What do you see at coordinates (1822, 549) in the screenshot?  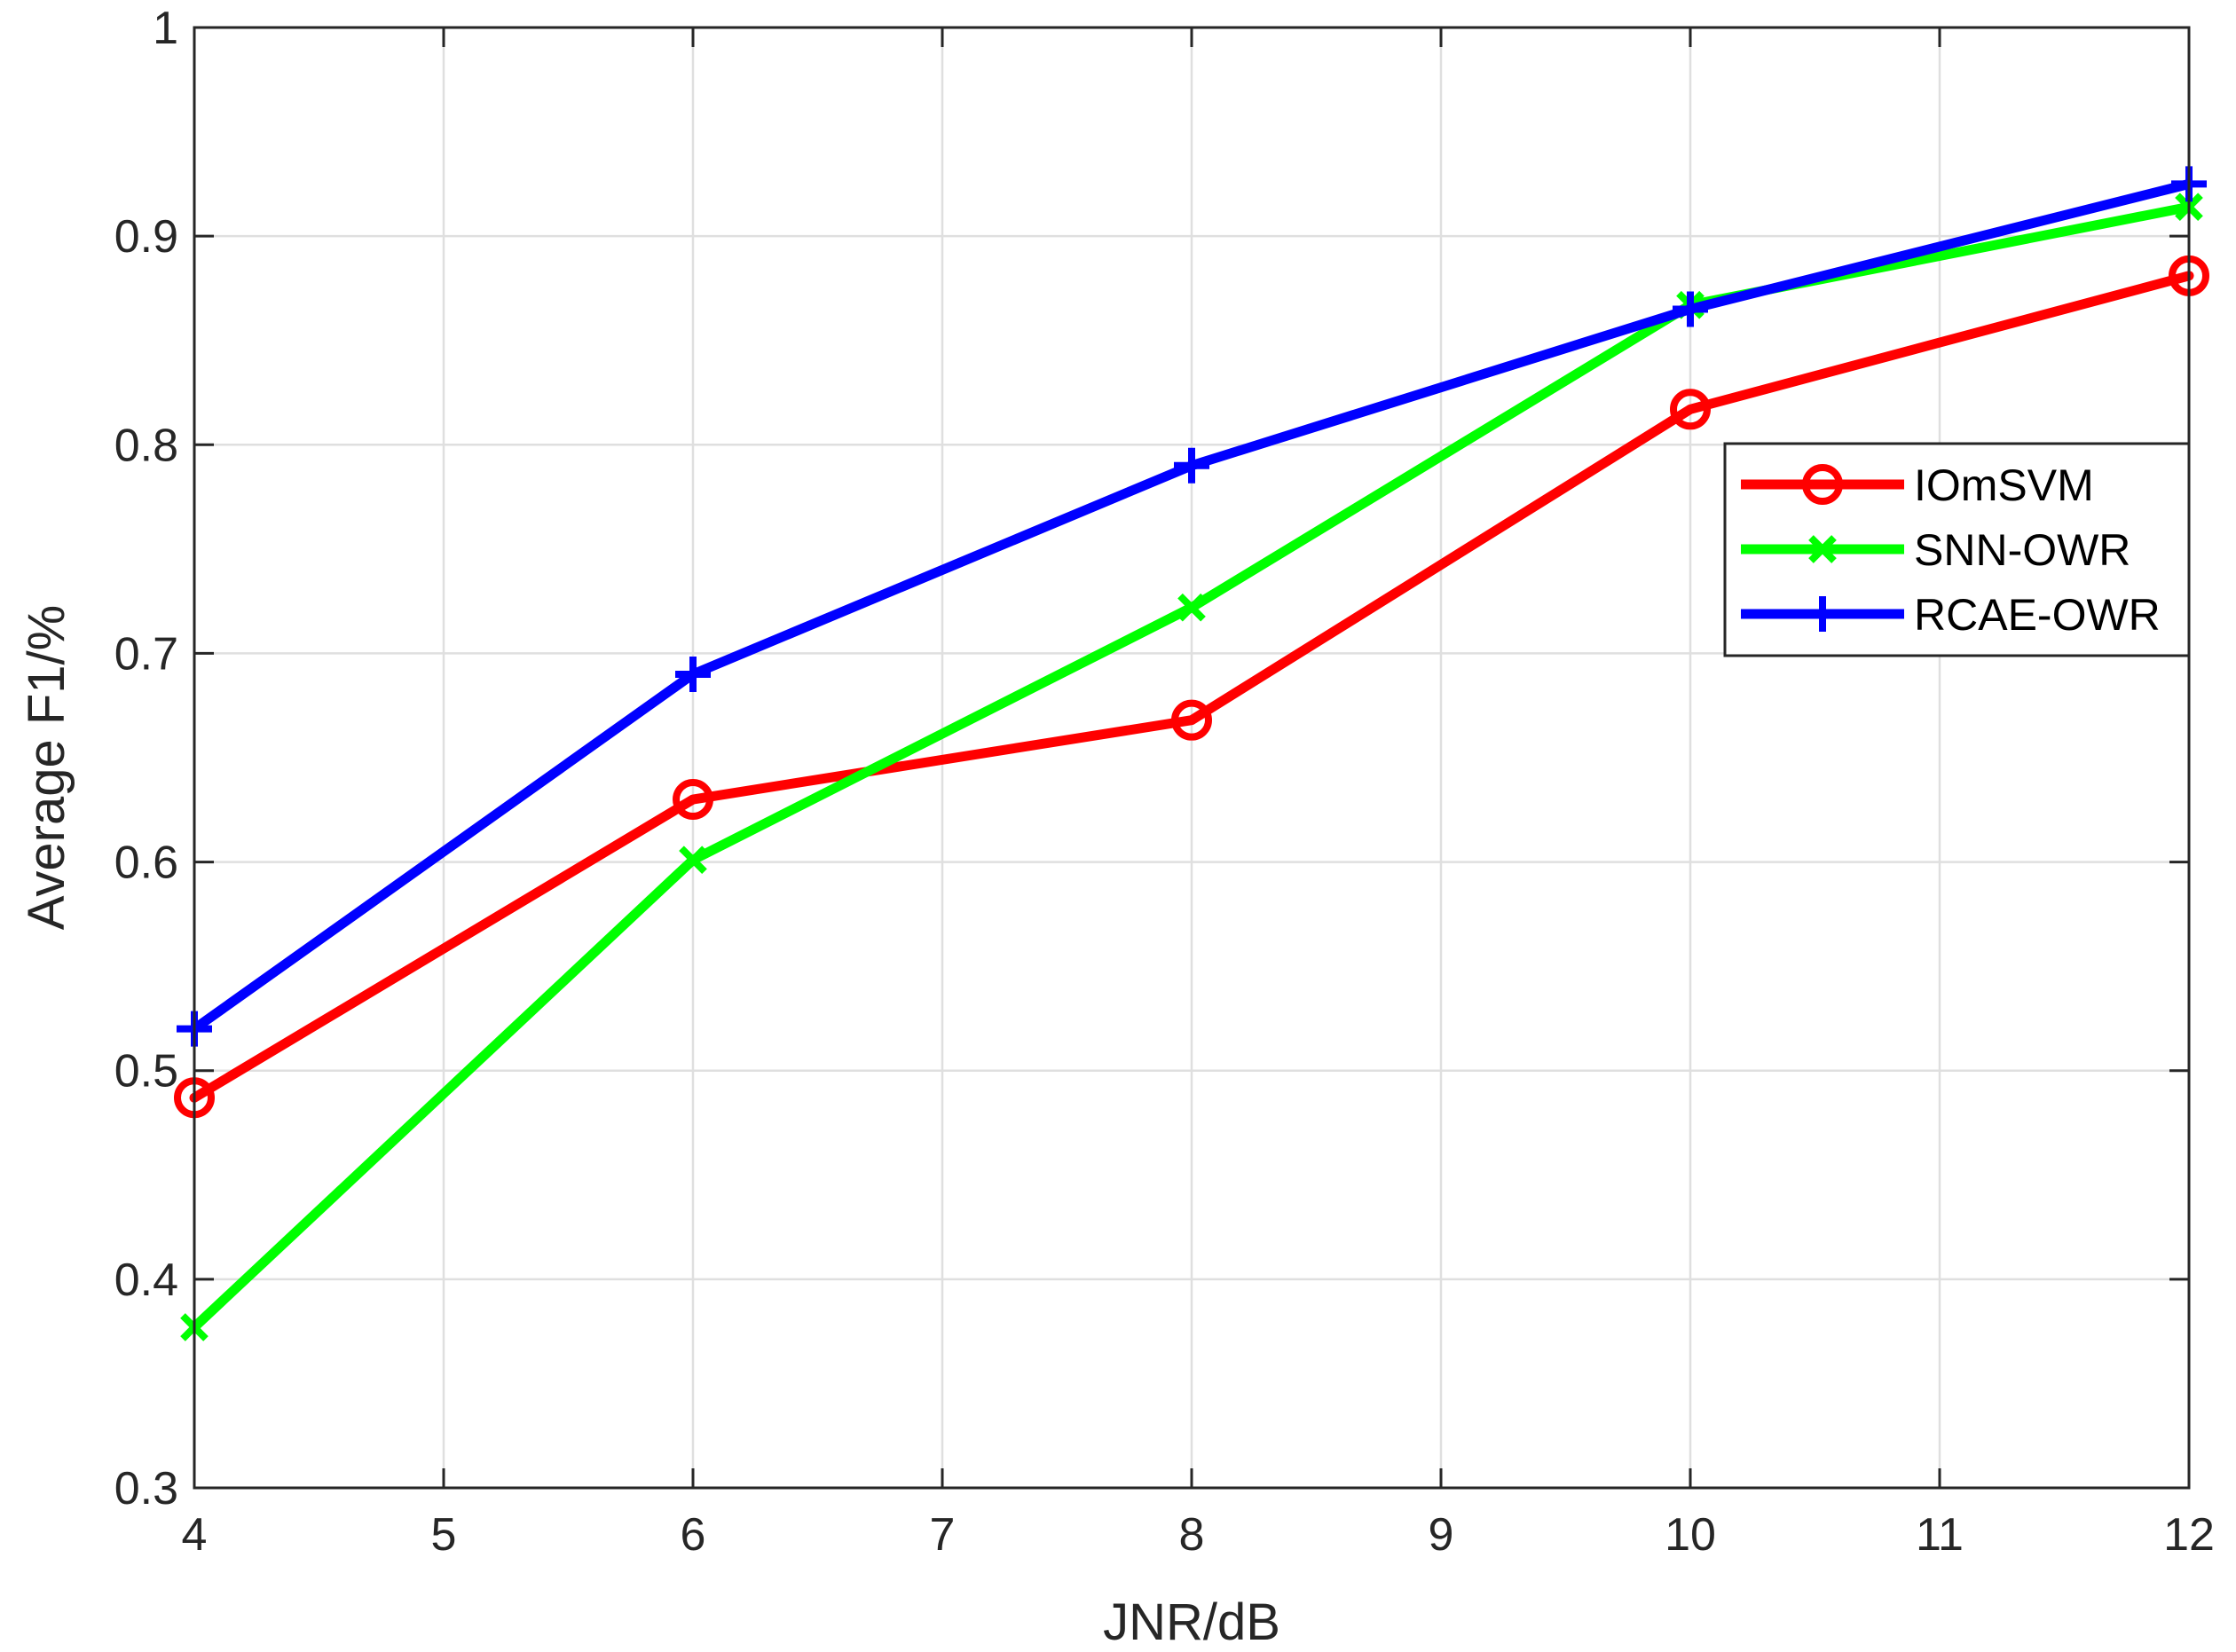 I see `legend-marker-snn-owr` at bounding box center [1822, 549].